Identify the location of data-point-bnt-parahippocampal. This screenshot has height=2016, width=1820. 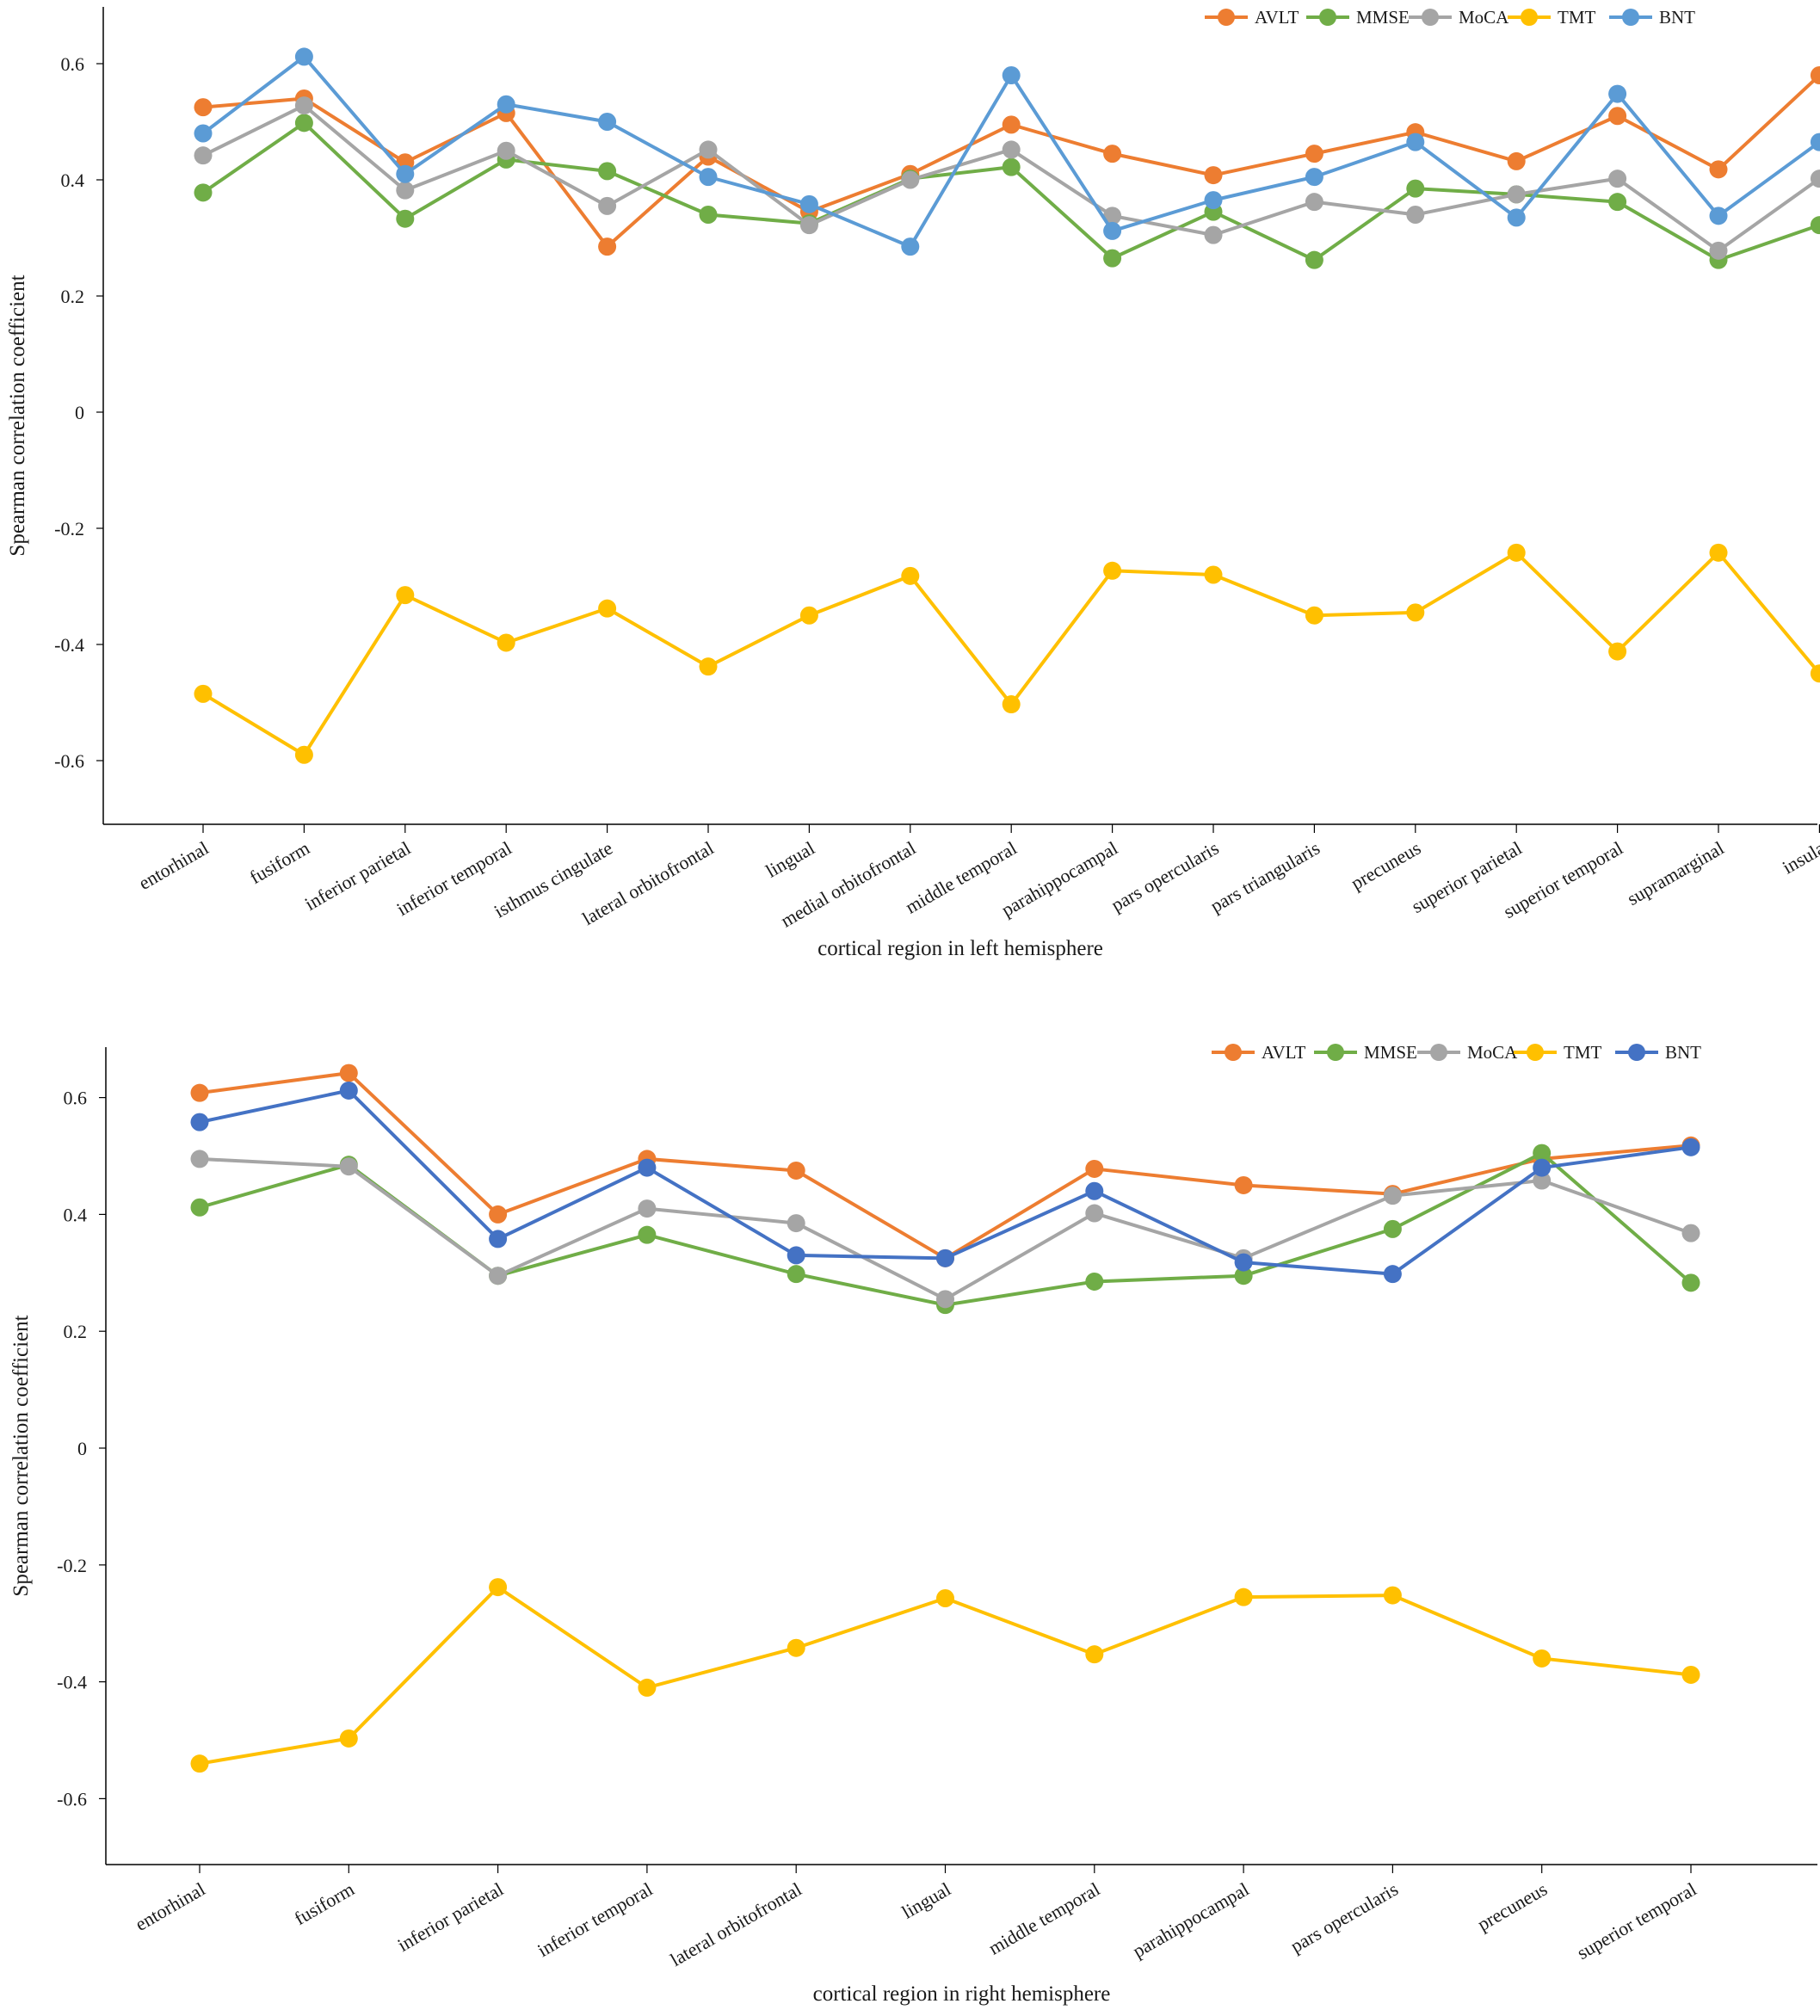
(1244, 1263).